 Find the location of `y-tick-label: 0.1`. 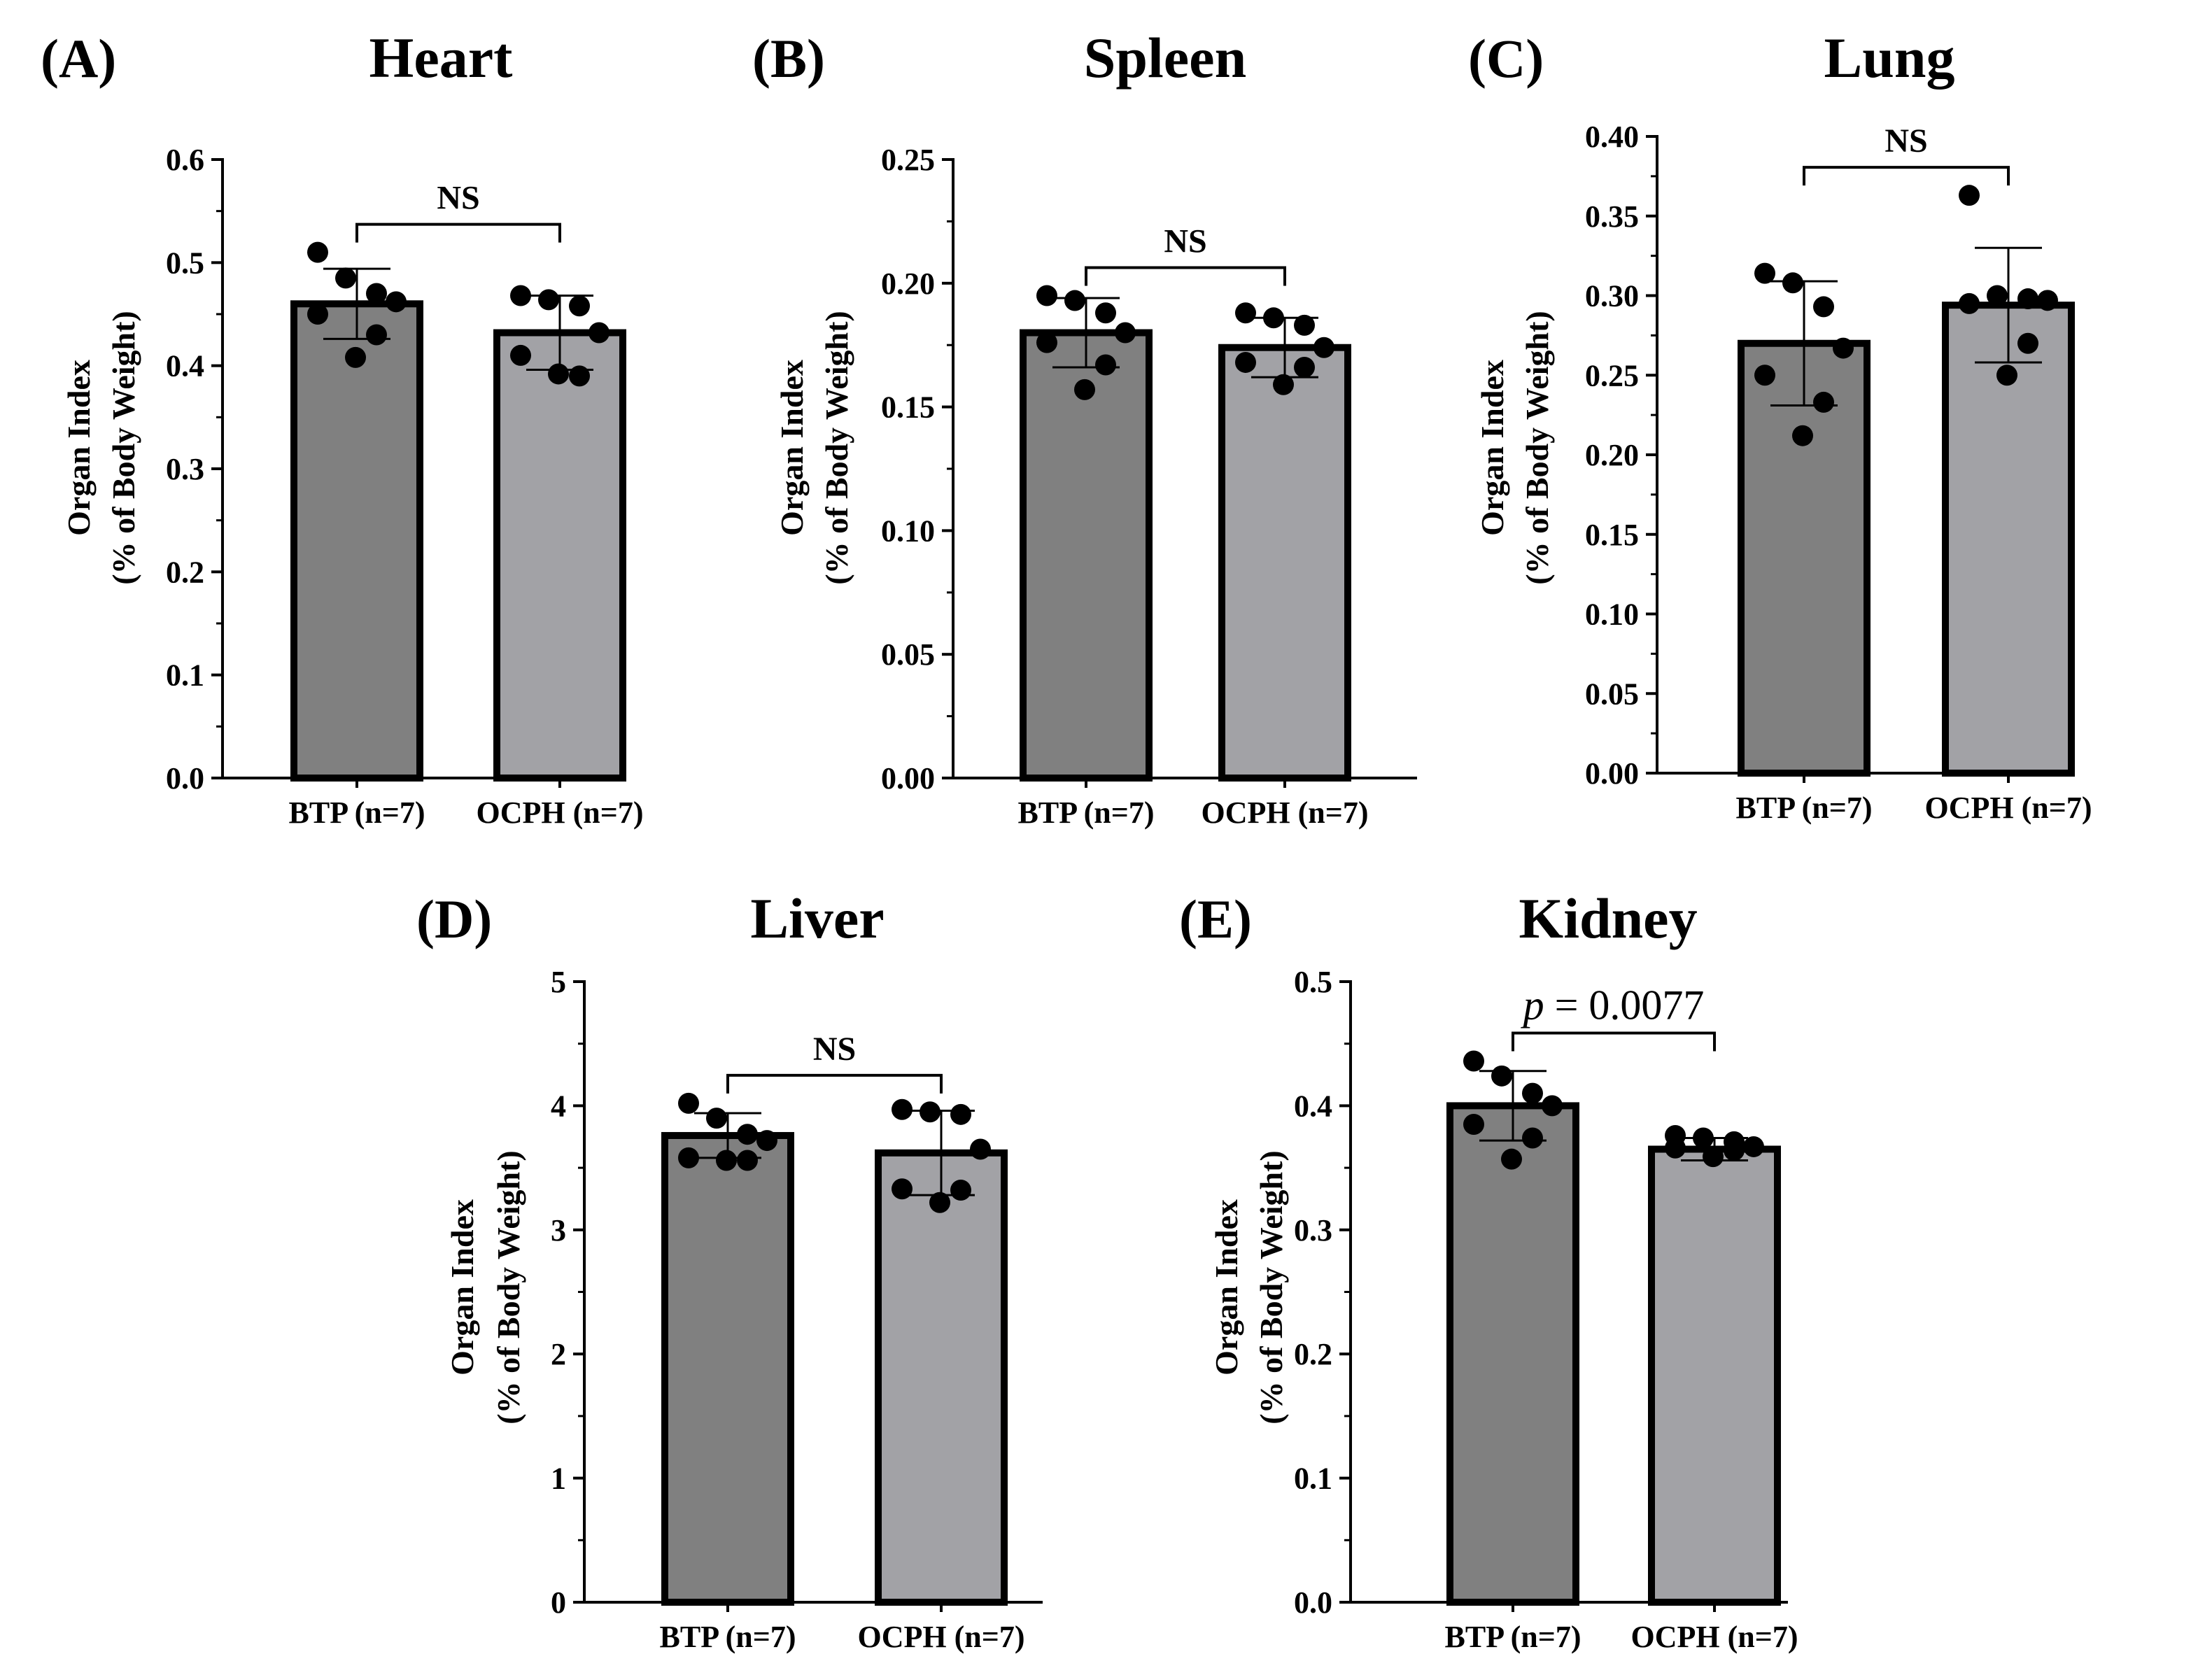

y-tick-label: 0.1 is located at coordinates (185, 675).